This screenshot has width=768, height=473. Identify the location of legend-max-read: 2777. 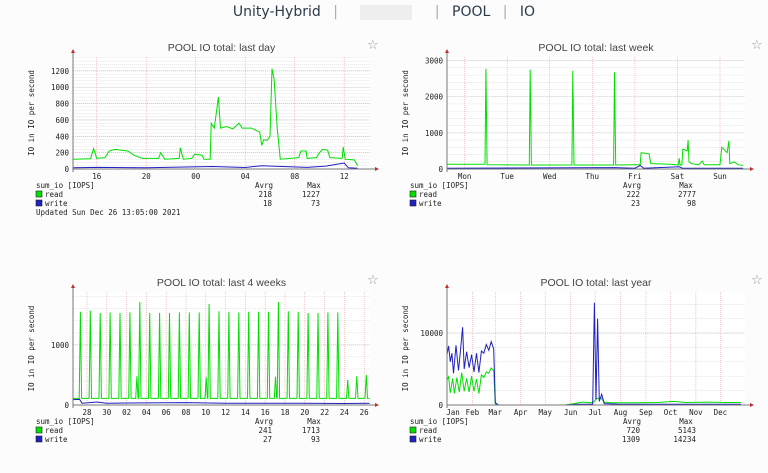
(687, 194).